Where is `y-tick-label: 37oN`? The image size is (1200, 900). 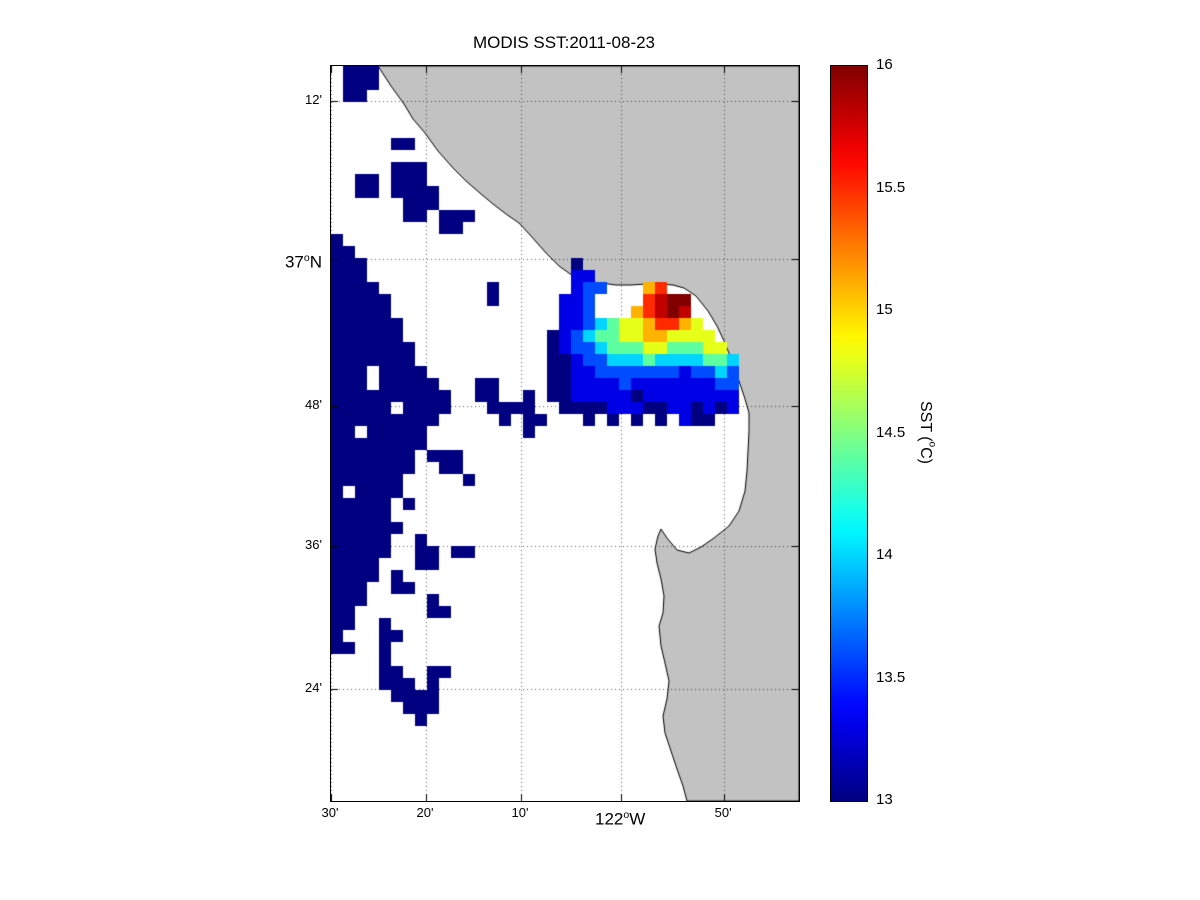
y-tick-label: 37oN is located at coordinates (303, 262).